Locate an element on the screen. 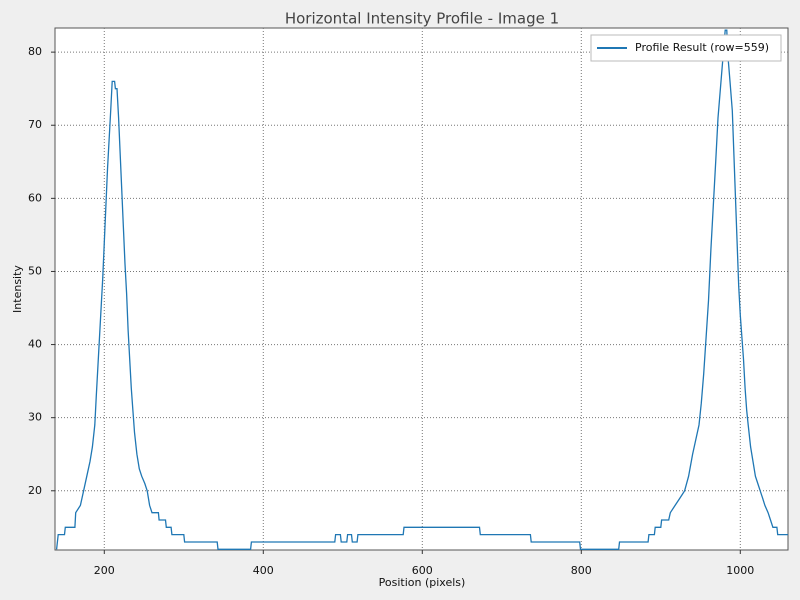  y-tick-label: 60 is located at coordinates (35, 197).